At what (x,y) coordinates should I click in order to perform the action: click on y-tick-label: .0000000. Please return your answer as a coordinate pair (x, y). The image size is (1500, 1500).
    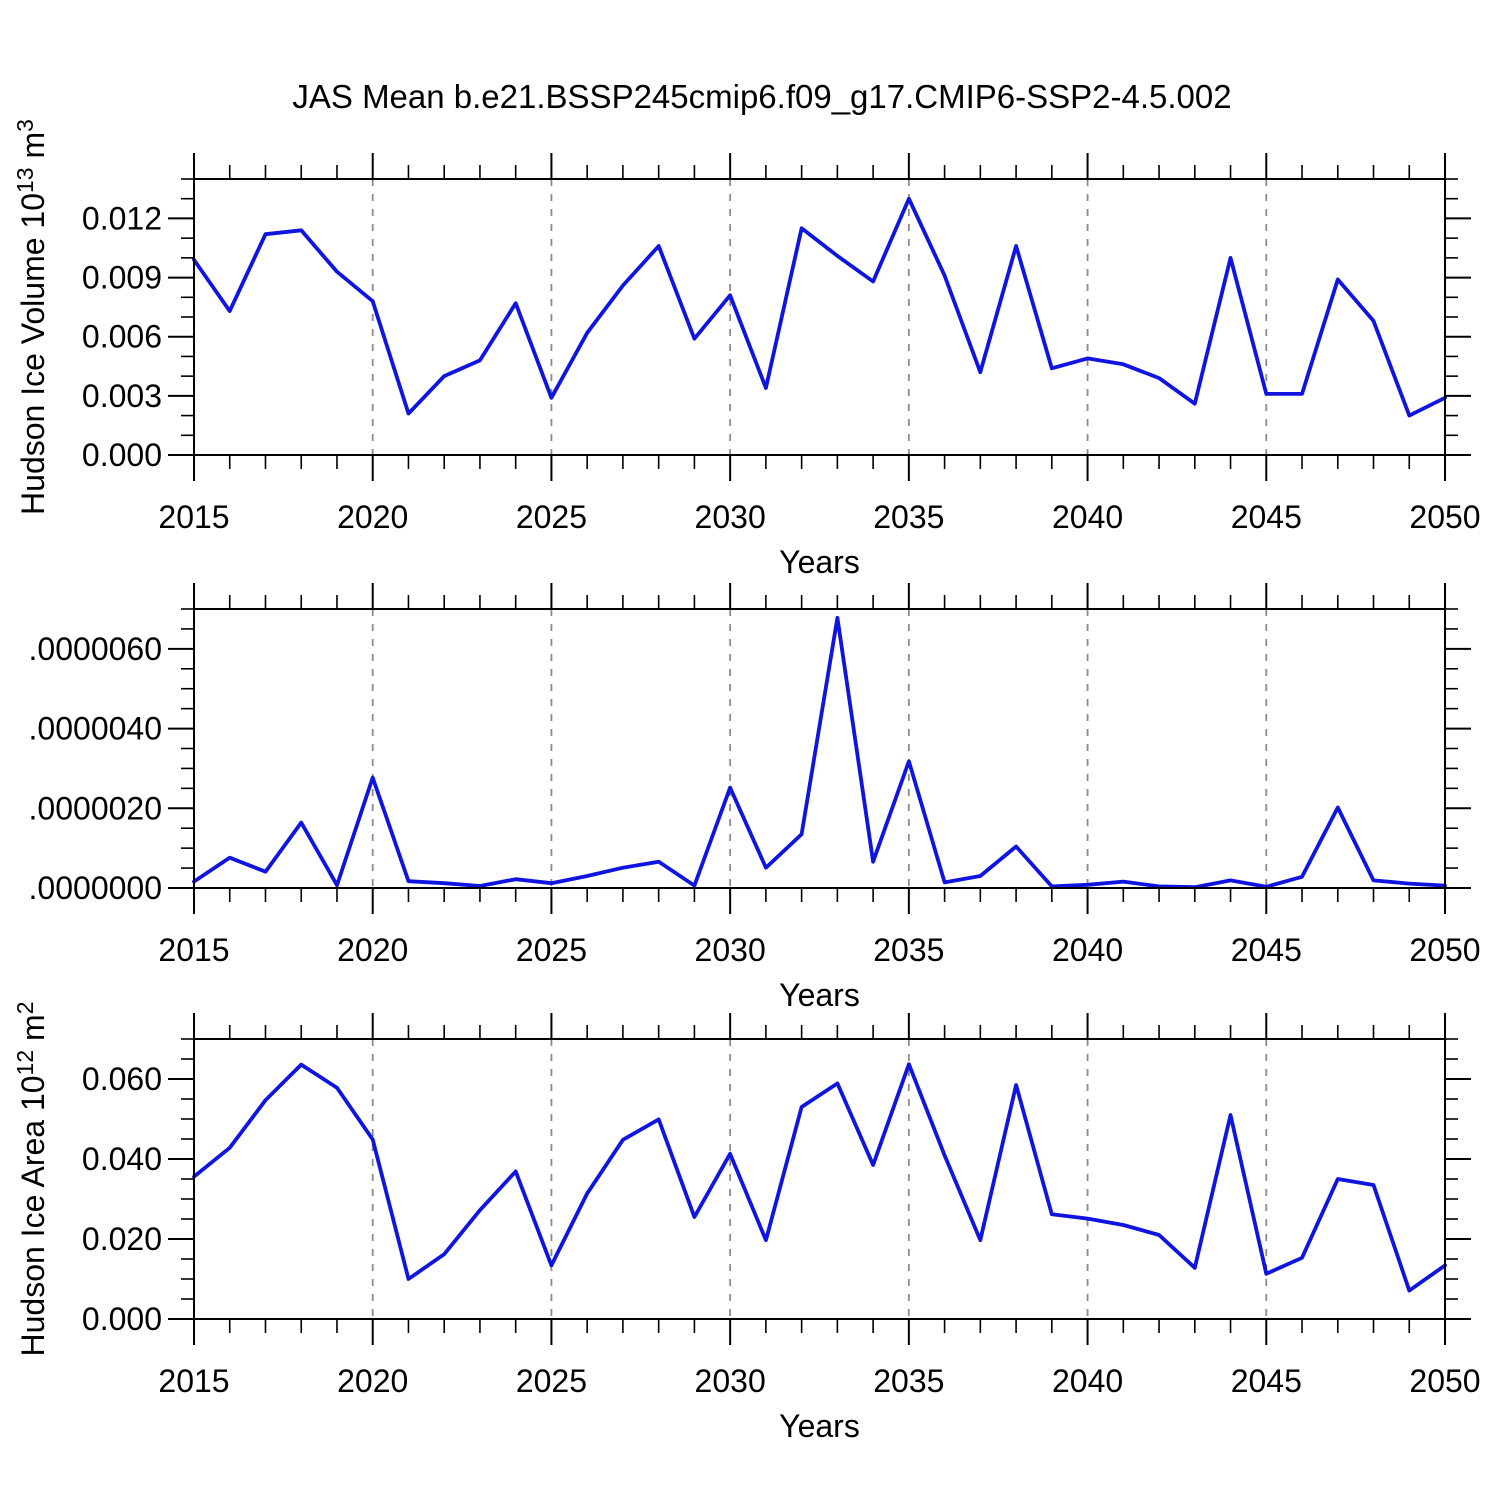
    Looking at the image, I should click on (95, 888).